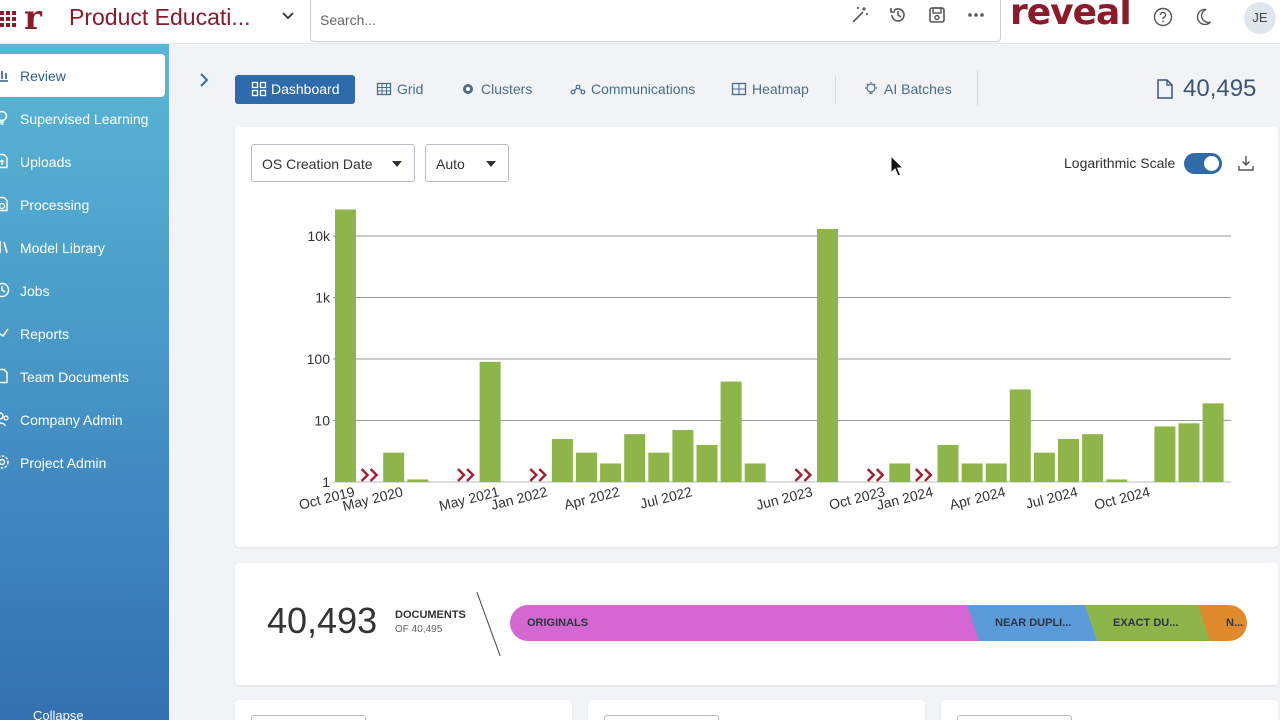 The width and height of the screenshot is (1280, 720). Describe the element at coordinates (419, 629) in the screenshot. I see `documents-sublabel: OF 40,495` at that location.